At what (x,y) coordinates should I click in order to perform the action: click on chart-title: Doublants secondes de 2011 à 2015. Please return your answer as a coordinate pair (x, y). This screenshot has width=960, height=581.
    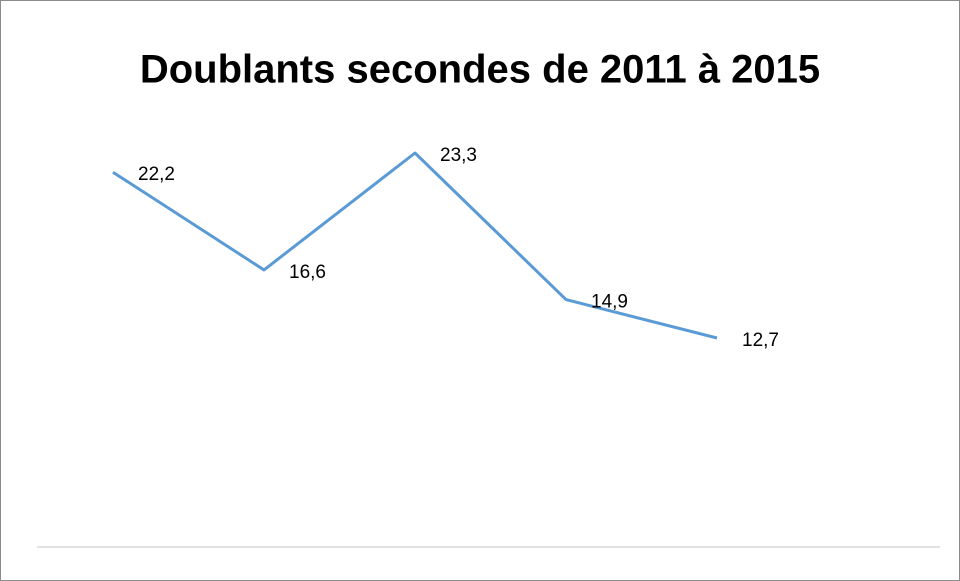
    Looking at the image, I should click on (480, 70).